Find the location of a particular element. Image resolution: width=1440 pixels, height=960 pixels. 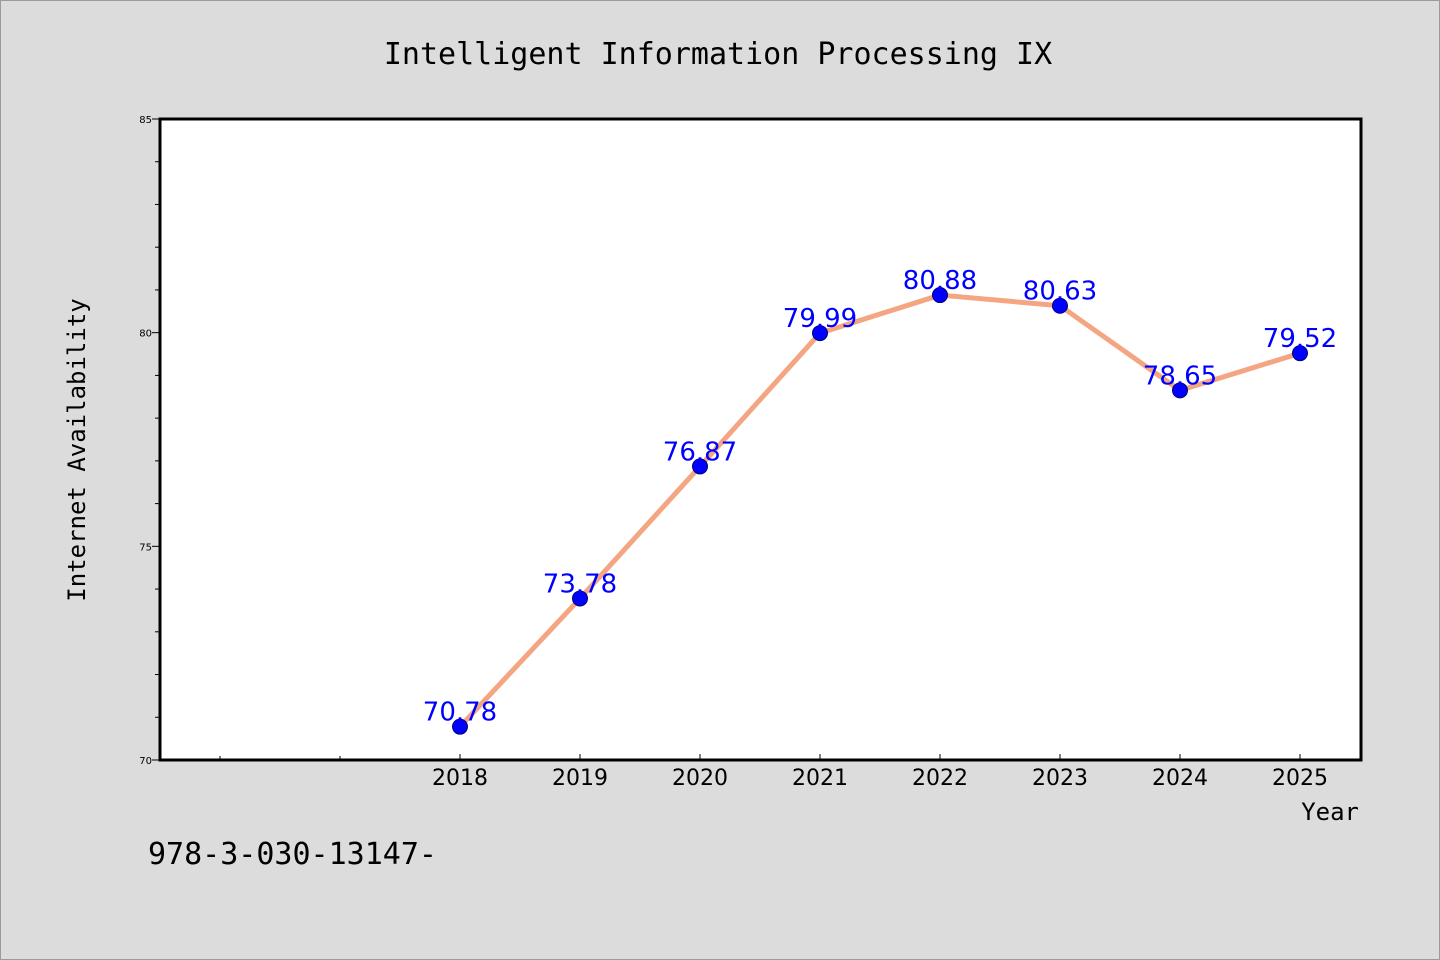

x-tick-label: 2020 is located at coordinates (700, 778).